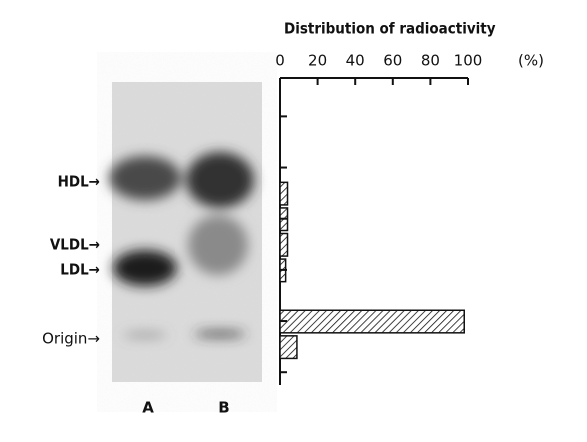 This screenshot has width=587, height=442. What do you see at coordinates (75, 245) in the screenshot?
I see `band-label: VLDL→` at bounding box center [75, 245].